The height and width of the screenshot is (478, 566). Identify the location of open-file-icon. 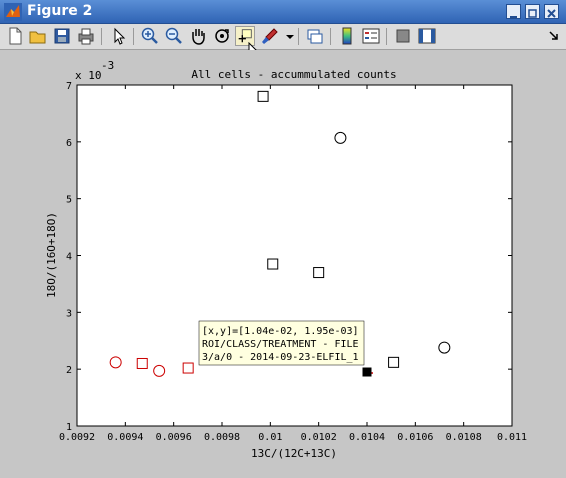
(38, 36).